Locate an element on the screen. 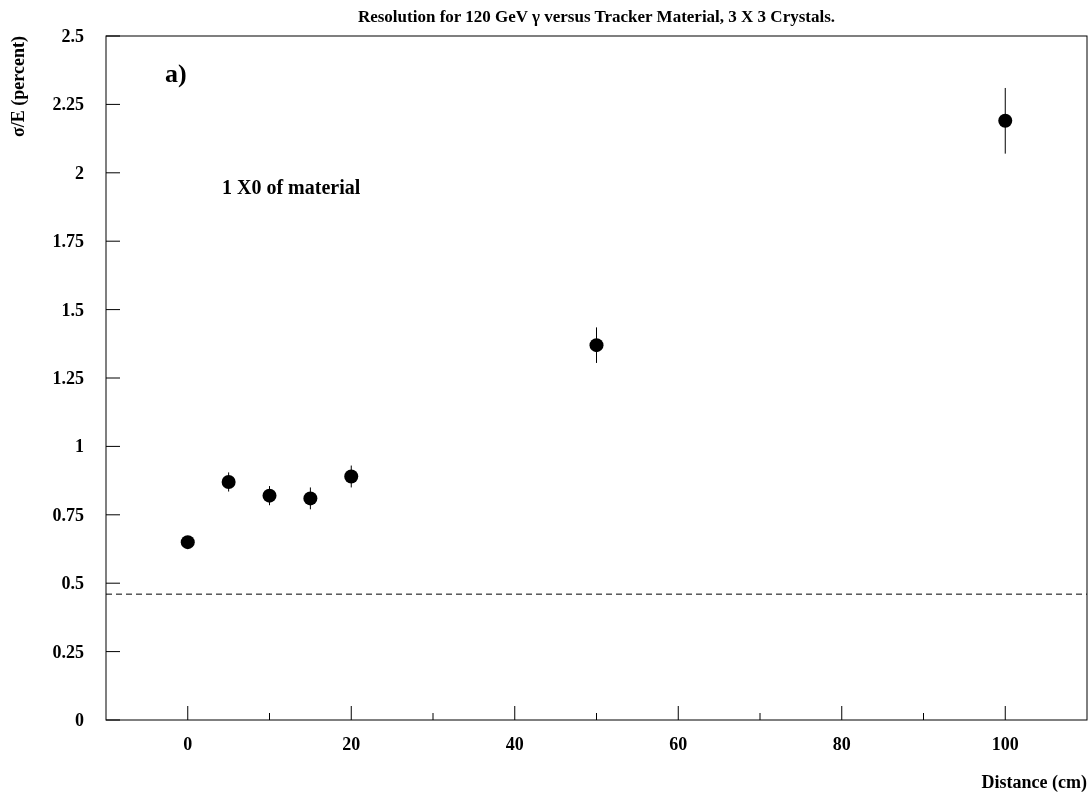 The height and width of the screenshot is (793, 1091). y-tick-label: 1.75 is located at coordinates (68, 241).